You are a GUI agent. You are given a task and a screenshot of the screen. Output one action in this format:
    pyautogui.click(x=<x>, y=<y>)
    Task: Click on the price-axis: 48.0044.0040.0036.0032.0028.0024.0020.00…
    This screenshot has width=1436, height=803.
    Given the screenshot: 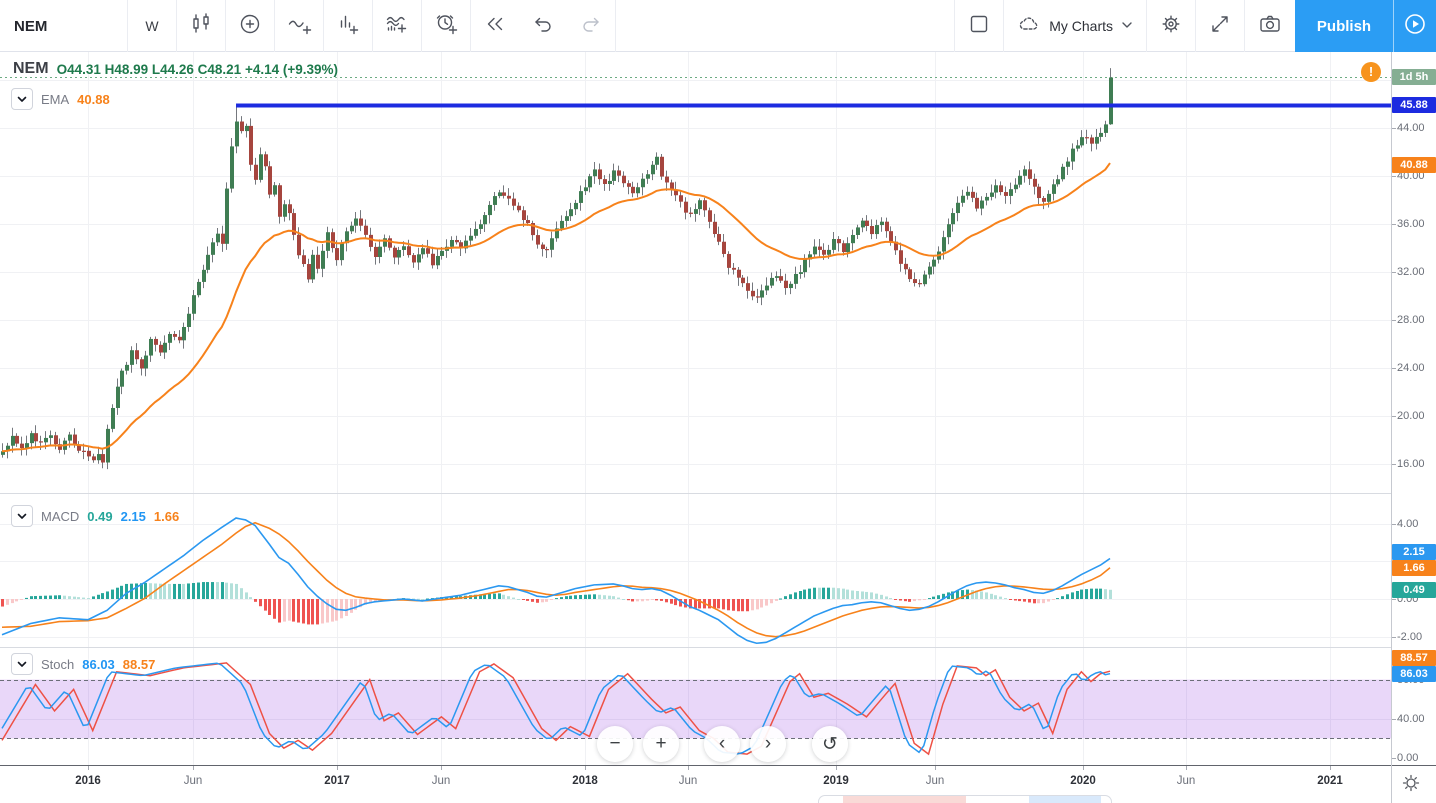 What is the action you would take?
    pyautogui.click(x=1414, y=408)
    